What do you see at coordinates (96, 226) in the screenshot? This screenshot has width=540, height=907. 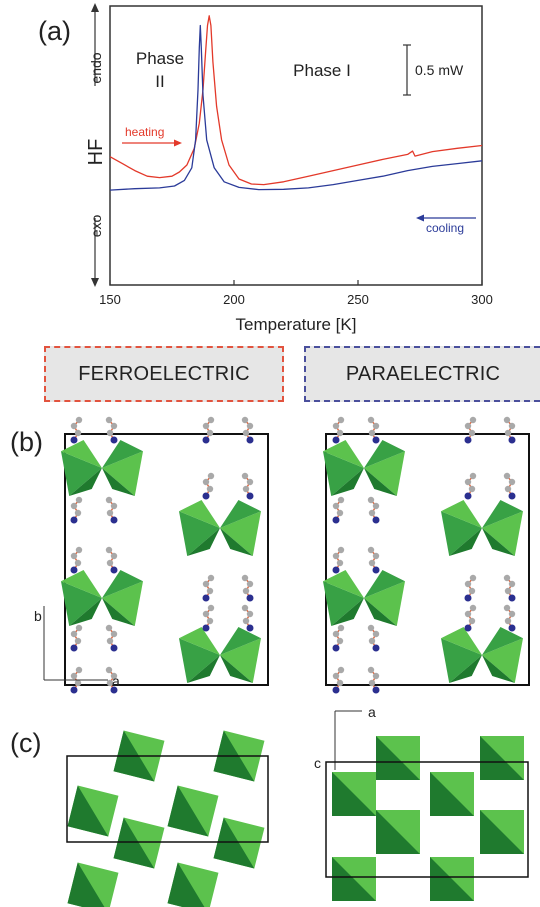 I see `exo-label: exo` at bounding box center [96, 226].